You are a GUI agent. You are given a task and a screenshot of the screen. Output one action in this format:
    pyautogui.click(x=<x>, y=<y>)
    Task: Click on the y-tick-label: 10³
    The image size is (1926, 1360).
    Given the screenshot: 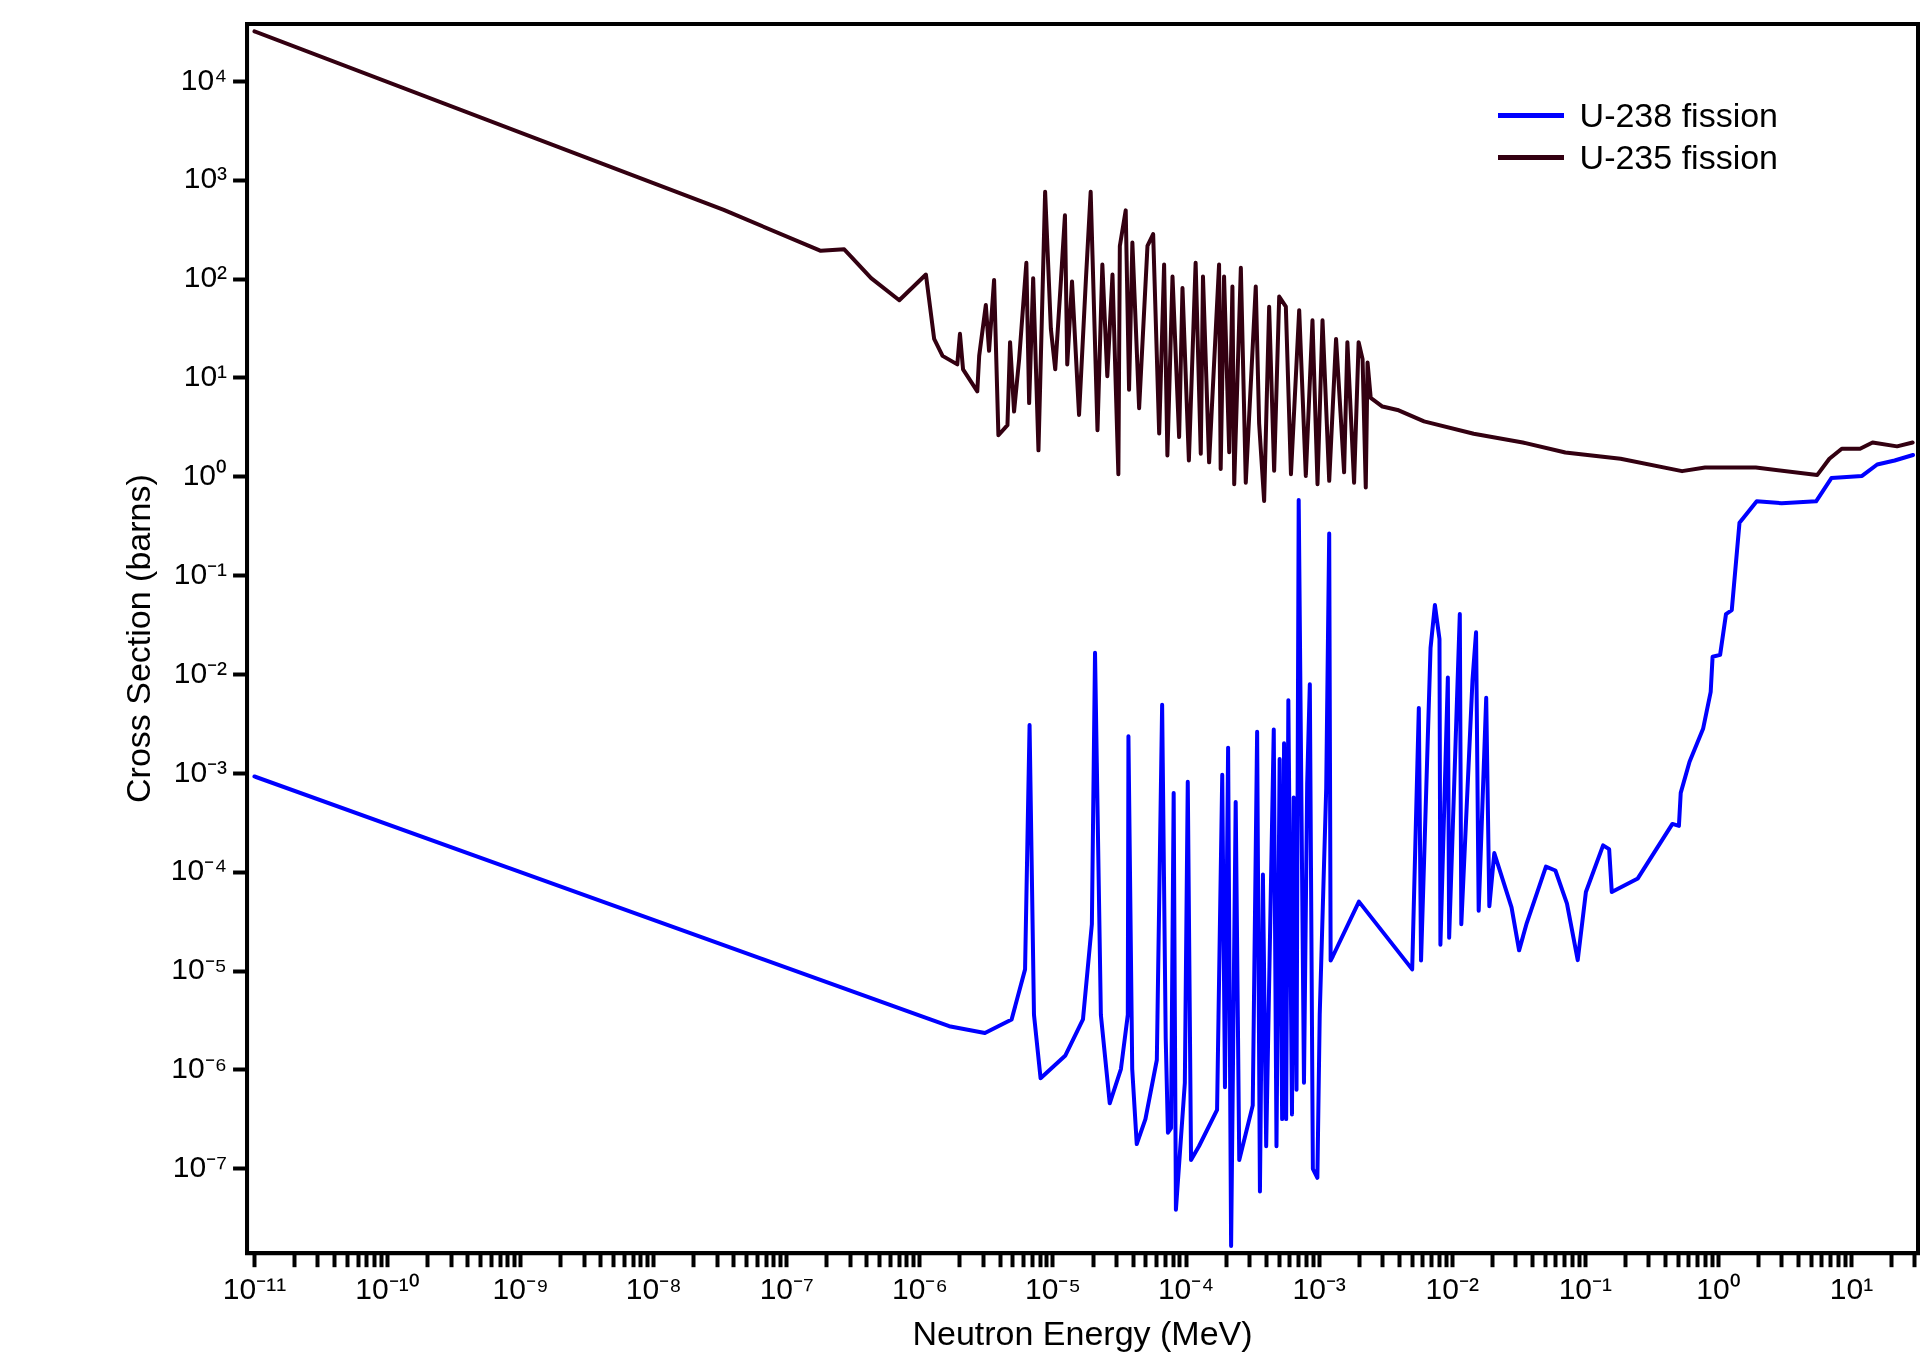 What is the action you would take?
    pyautogui.click(x=205, y=178)
    